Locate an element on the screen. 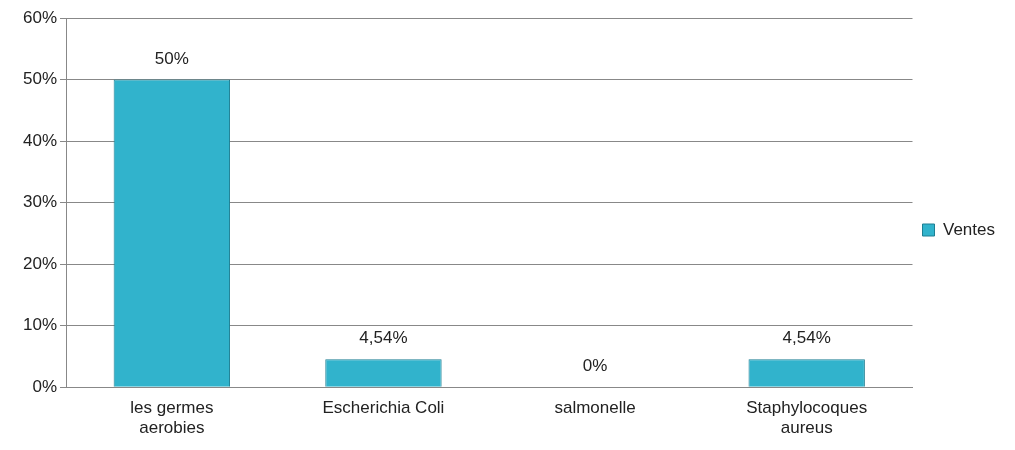 The height and width of the screenshot is (450, 1015). x-tick-label: les germes aerobies is located at coordinates (172, 418).